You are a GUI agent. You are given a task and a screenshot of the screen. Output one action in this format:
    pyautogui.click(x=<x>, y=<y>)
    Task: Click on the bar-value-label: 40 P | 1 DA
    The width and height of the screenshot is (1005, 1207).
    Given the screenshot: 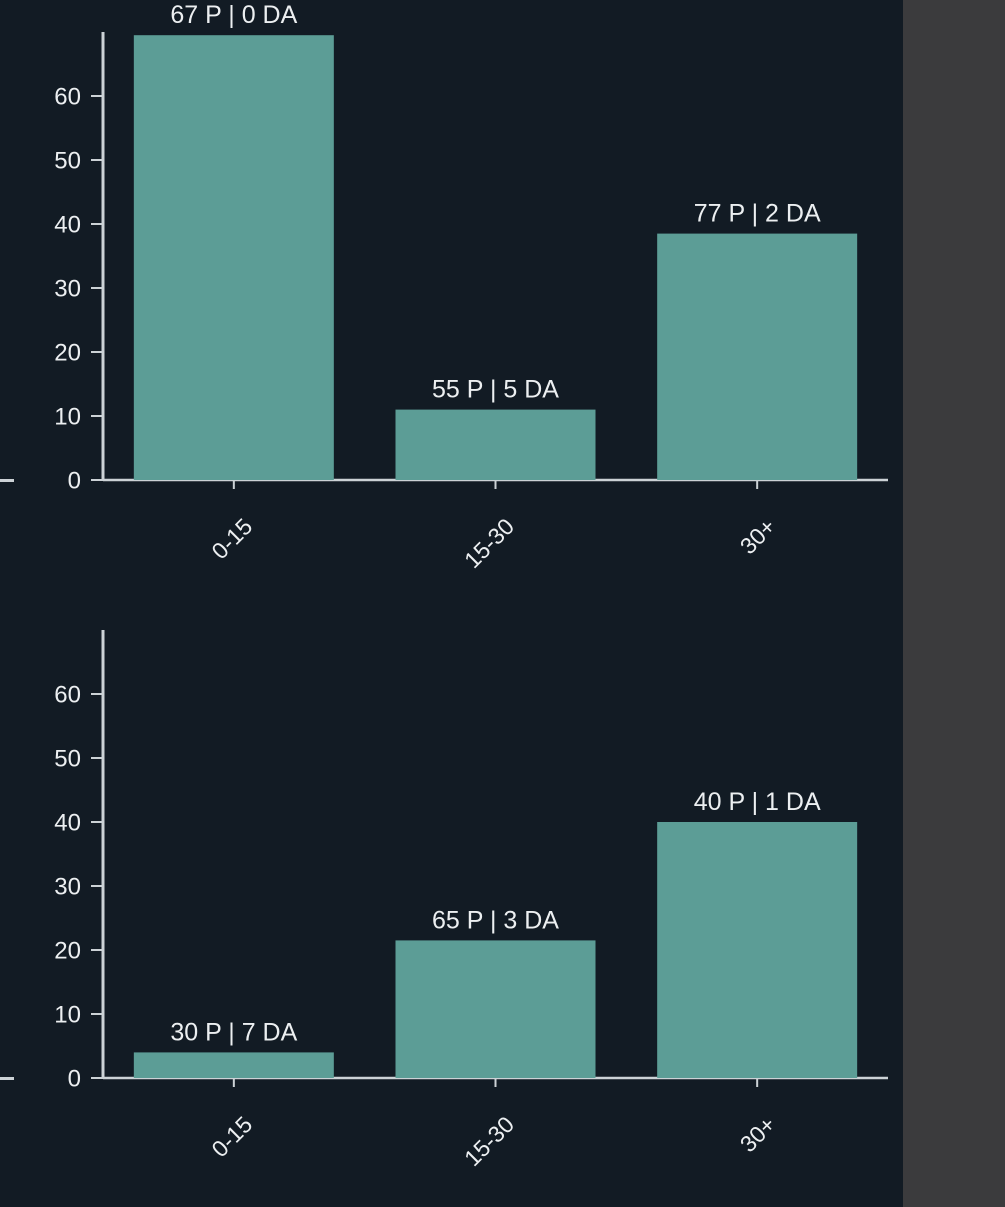 What is the action you would take?
    pyautogui.click(x=757, y=802)
    